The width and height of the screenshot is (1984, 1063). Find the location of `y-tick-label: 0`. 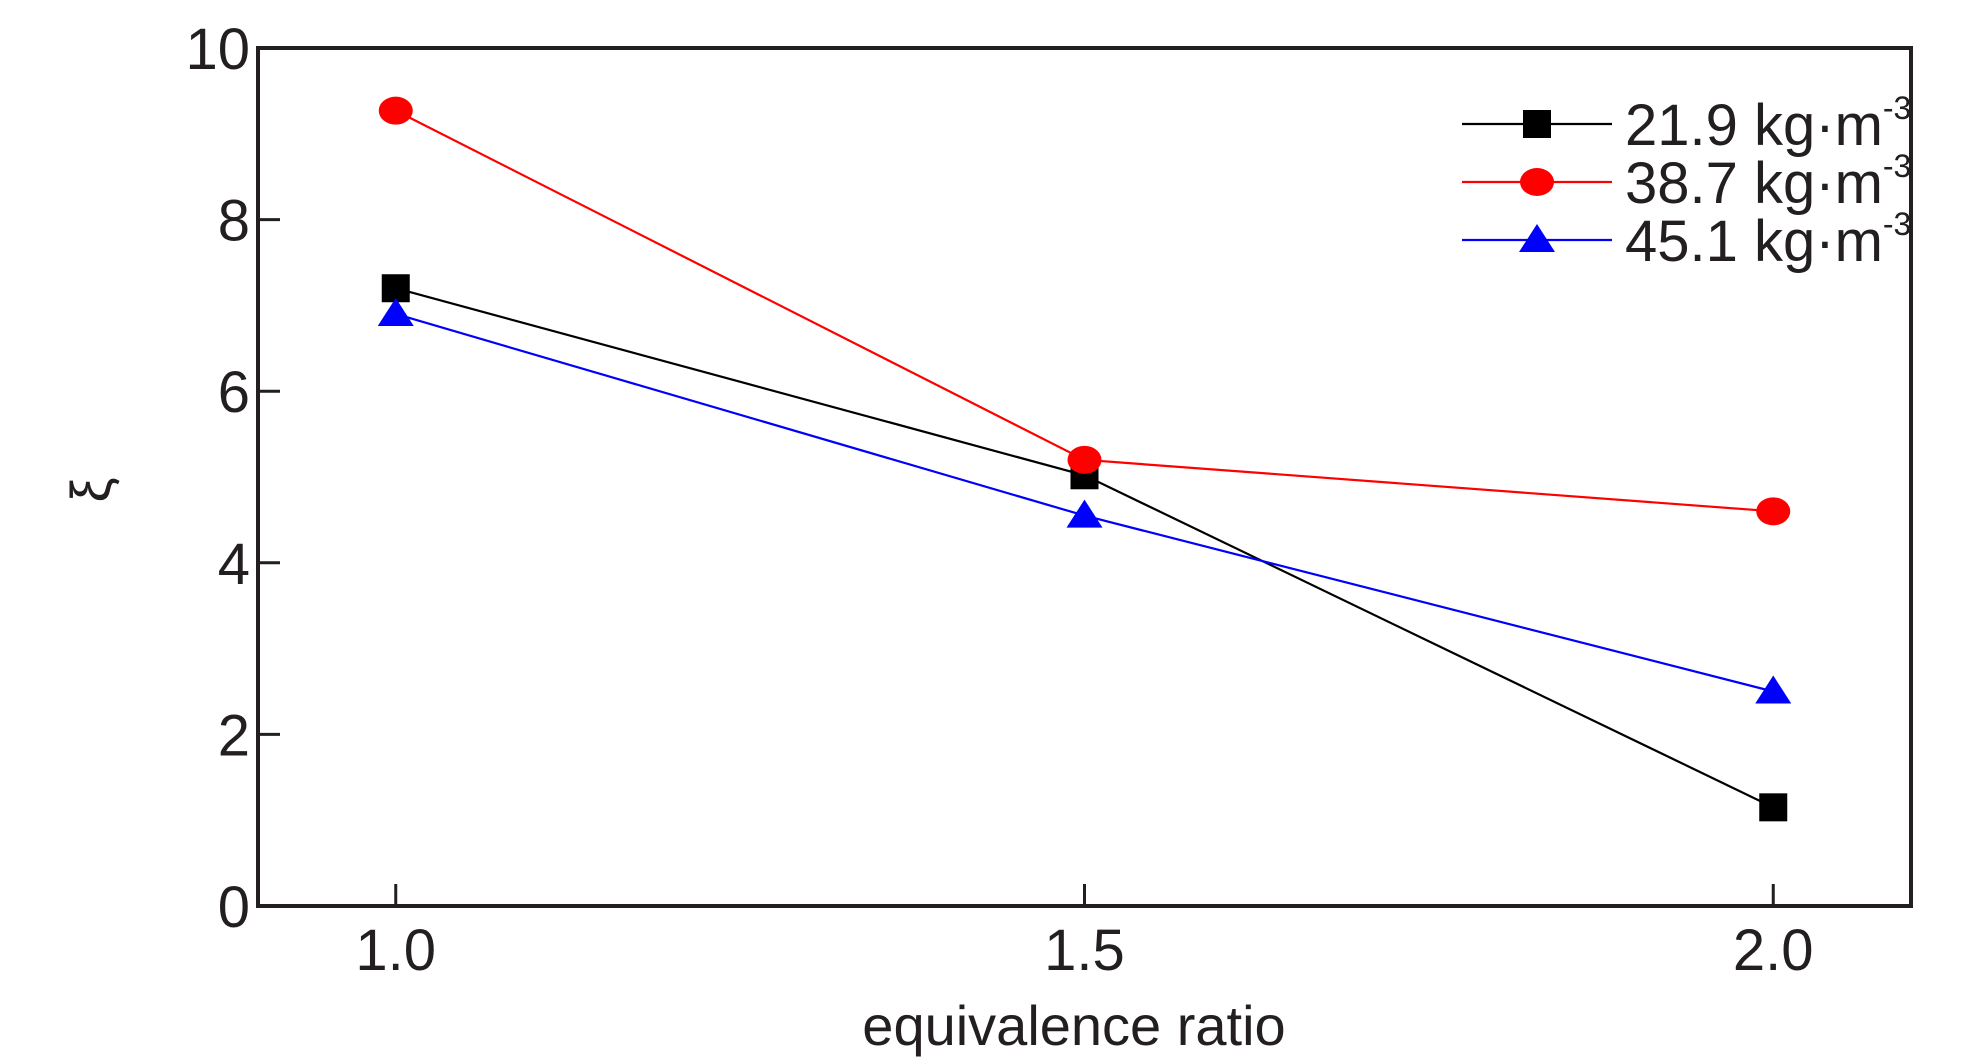

y-tick-label: 0 is located at coordinates (234, 907).